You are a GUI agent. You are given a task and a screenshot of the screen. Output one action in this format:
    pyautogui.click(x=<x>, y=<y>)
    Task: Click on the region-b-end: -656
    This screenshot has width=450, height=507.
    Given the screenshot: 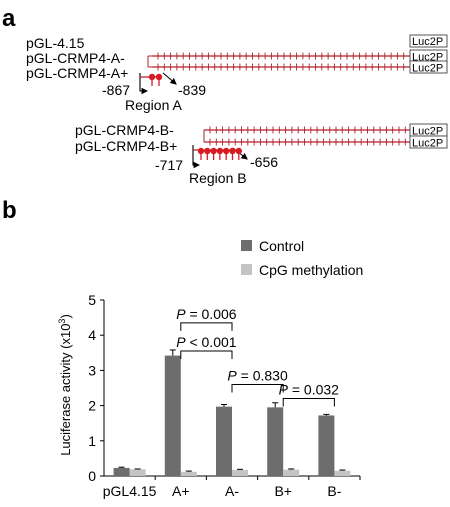 What is the action you would take?
    pyautogui.click(x=264, y=162)
    